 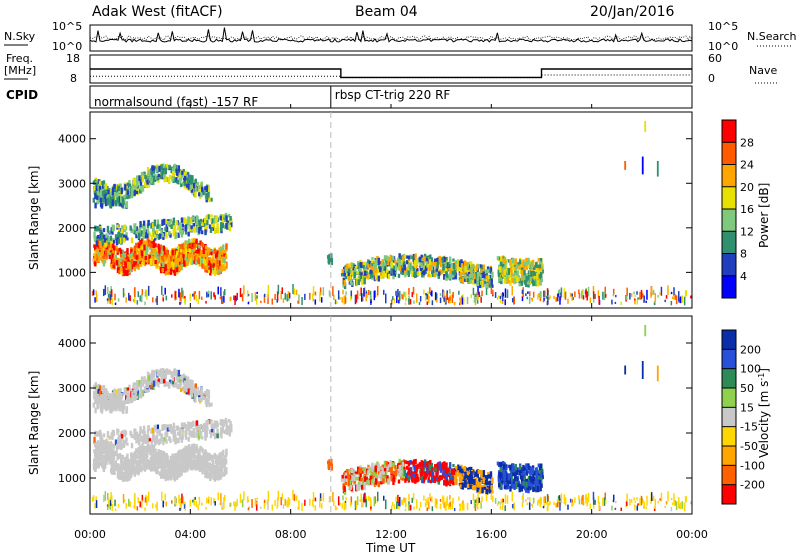 What do you see at coordinates (625, 165) in the screenshot?
I see `power-strip` at bounding box center [625, 165].